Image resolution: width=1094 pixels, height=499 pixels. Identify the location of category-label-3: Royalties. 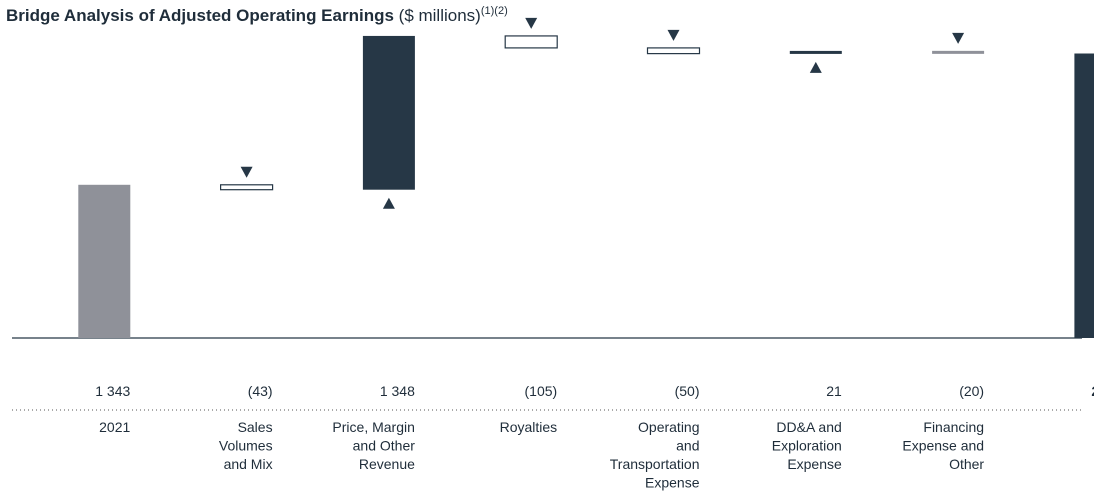
(529, 427).